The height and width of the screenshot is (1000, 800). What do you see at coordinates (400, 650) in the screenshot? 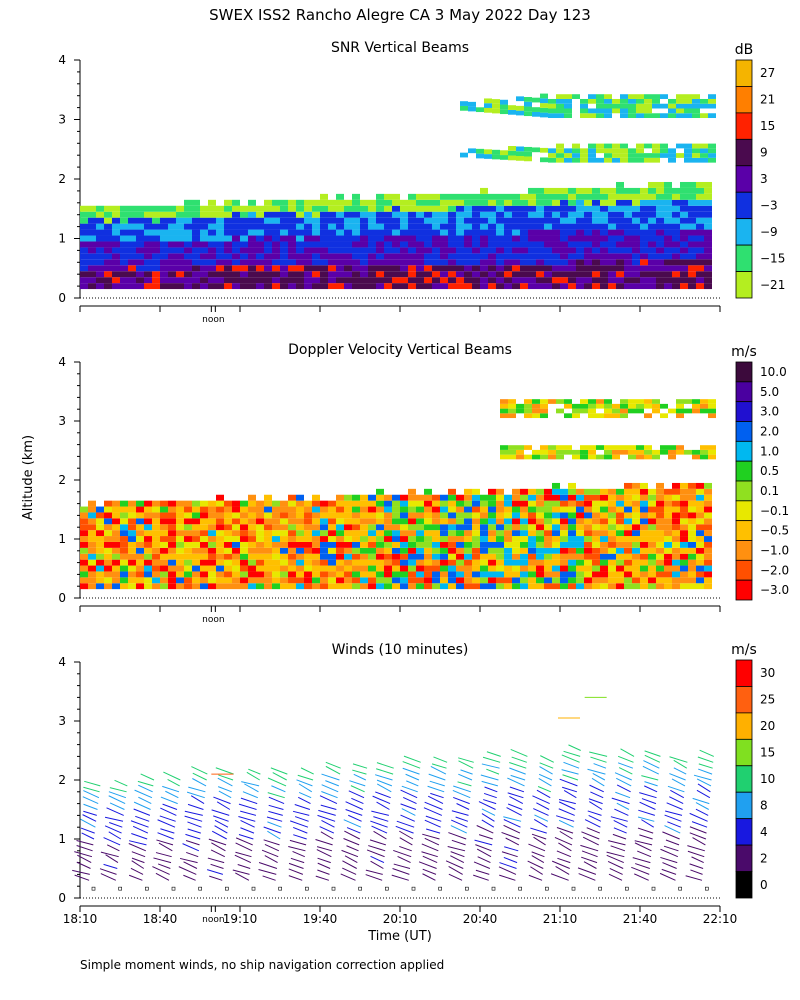
I see `panel-title: Winds (10 minutes)` at bounding box center [400, 650].